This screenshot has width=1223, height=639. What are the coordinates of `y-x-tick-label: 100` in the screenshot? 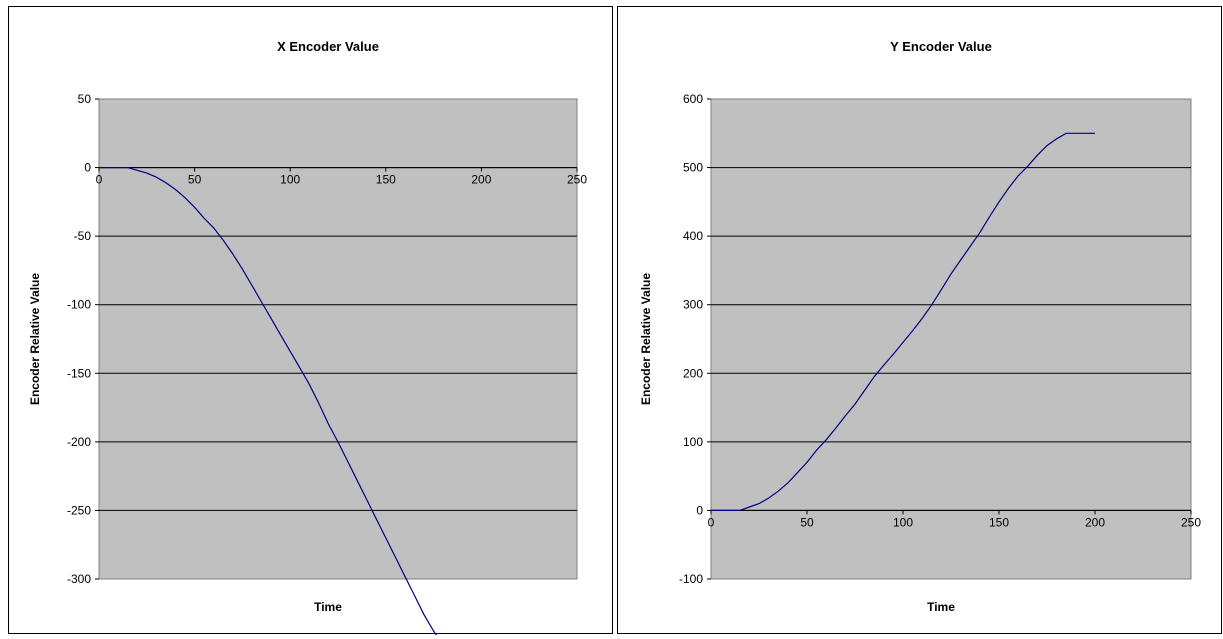 It's located at (903, 522).